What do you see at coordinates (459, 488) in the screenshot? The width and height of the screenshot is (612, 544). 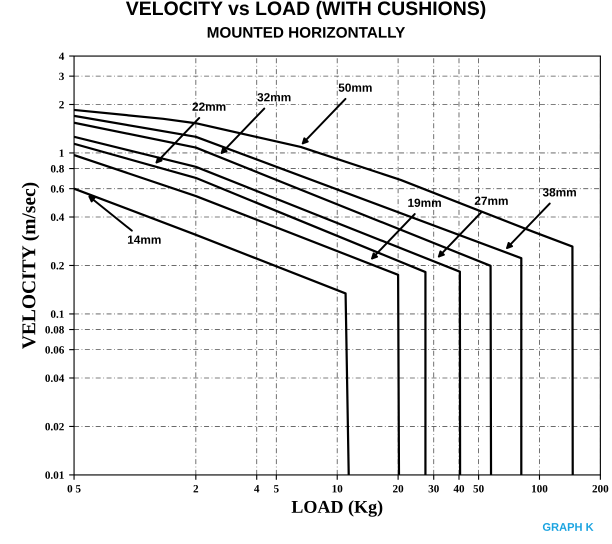 I see `x-tick-label: 40` at bounding box center [459, 488].